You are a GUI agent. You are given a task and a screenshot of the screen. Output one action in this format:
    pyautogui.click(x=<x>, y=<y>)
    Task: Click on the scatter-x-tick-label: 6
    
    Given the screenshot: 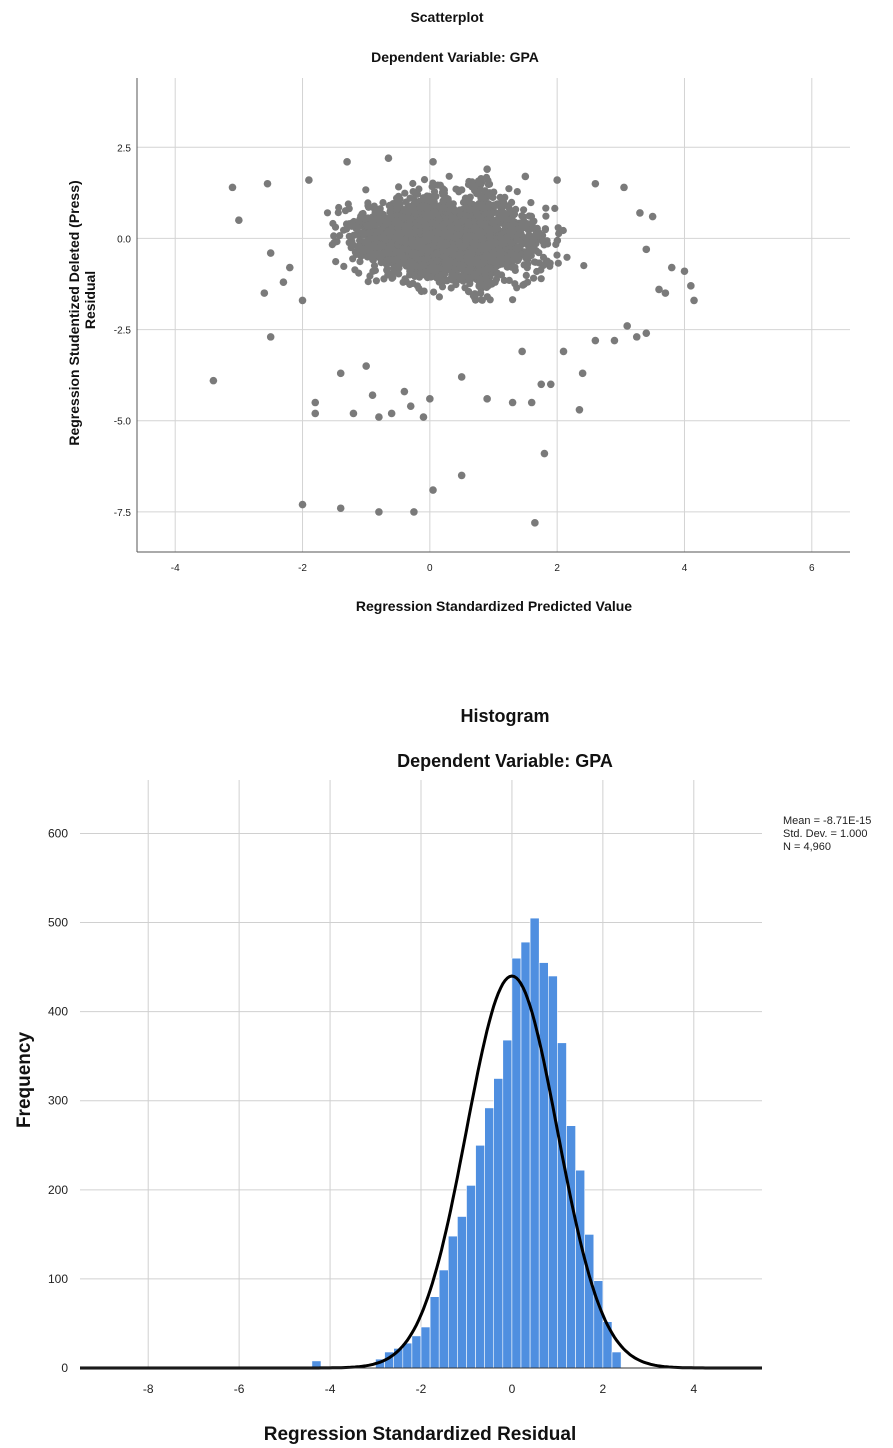 What is the action you would take?
    pyautogui.click(x=812, y=568)
    